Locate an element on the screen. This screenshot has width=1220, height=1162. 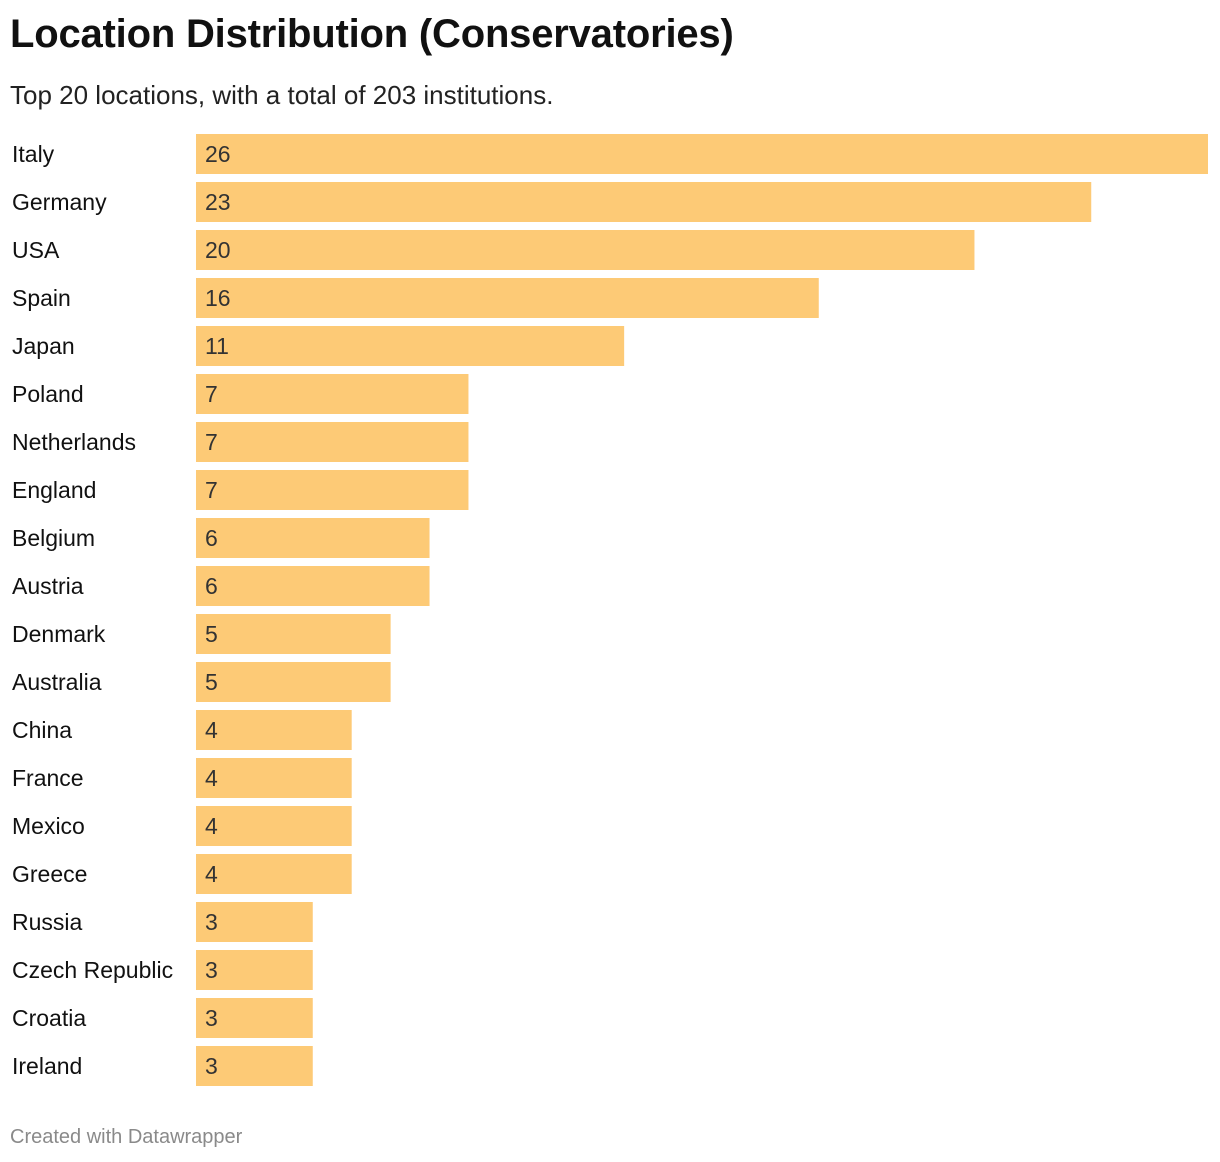
value-label: 16 is located at coordinates (218, 298).